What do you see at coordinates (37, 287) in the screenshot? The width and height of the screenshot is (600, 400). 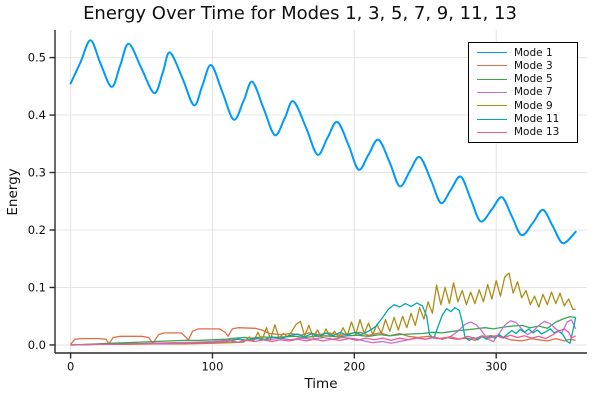 I see `y-tick-label: 0.1` at bounding box center [37, 287].